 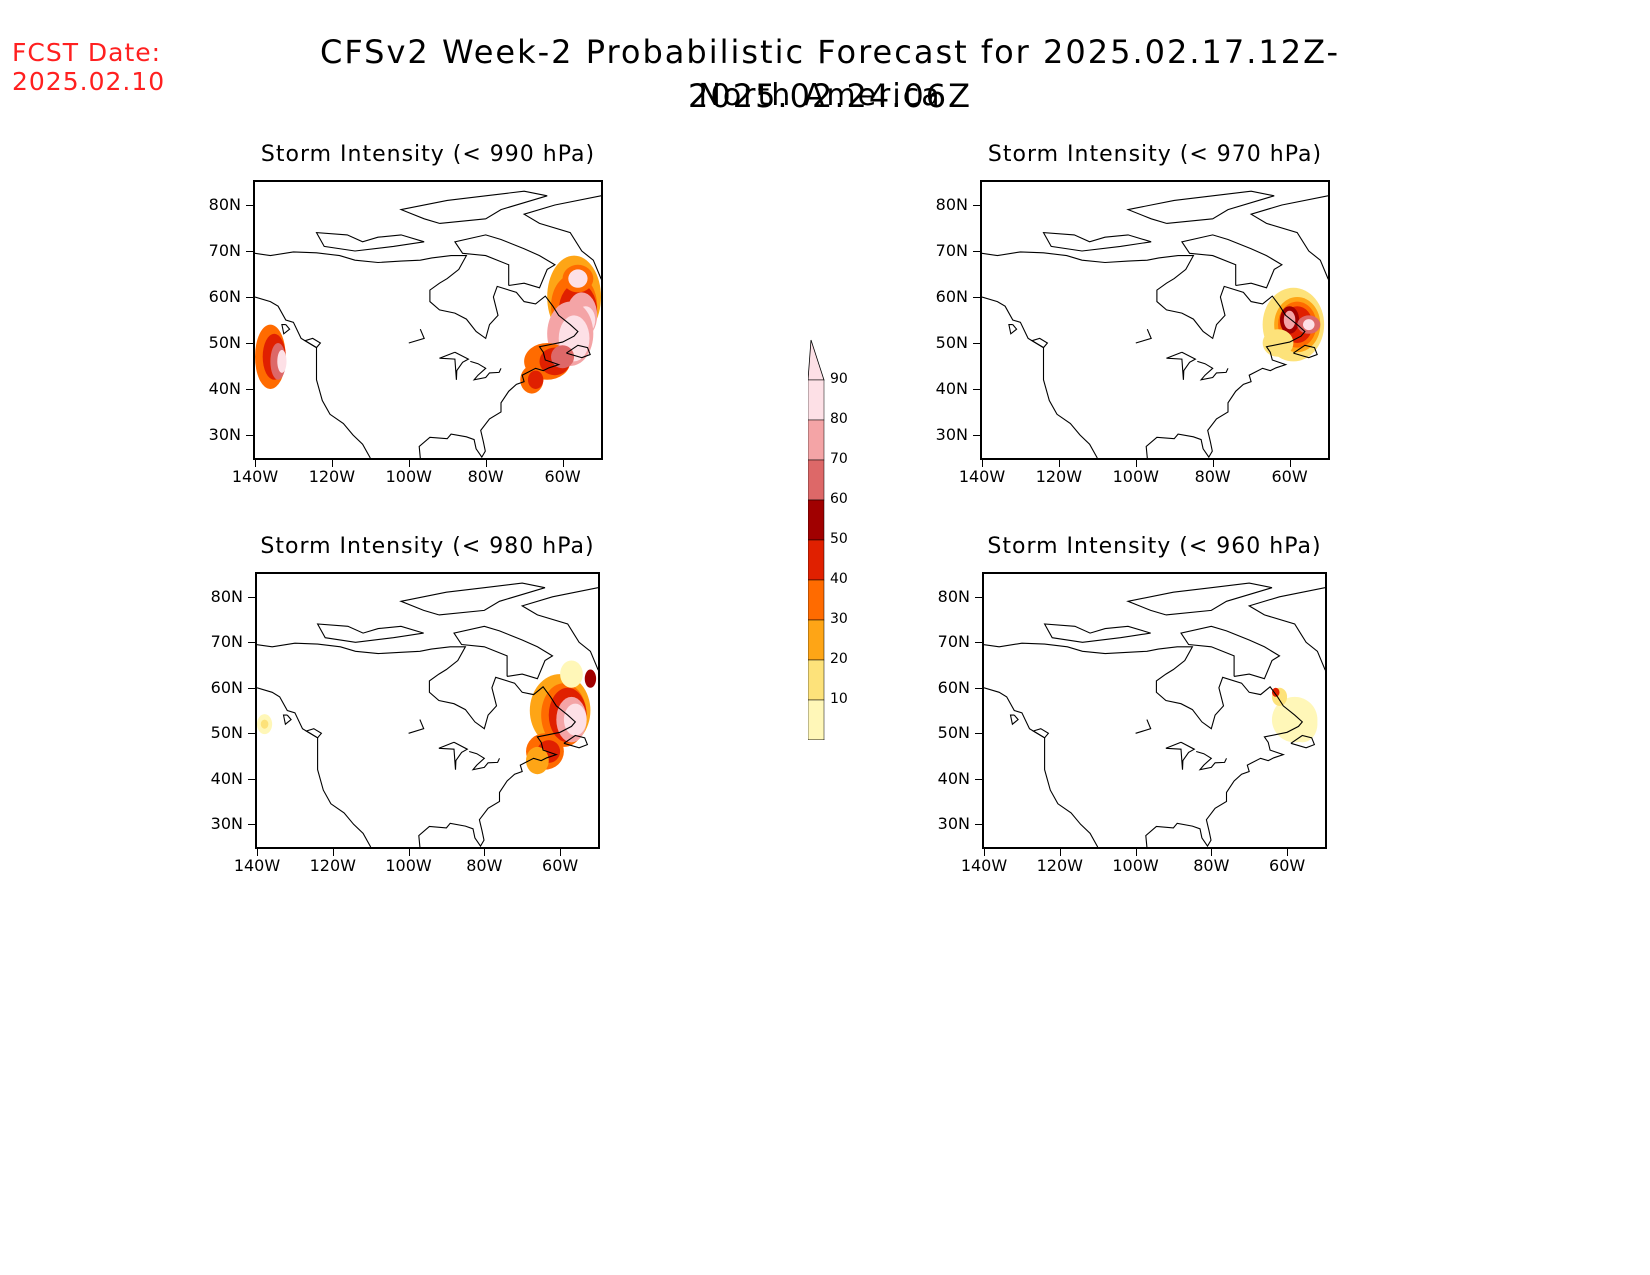 What do you see at coordinates (951, 204) in the screenshot?
I see `lat-label: 80N` at bounding box center [951, 204].